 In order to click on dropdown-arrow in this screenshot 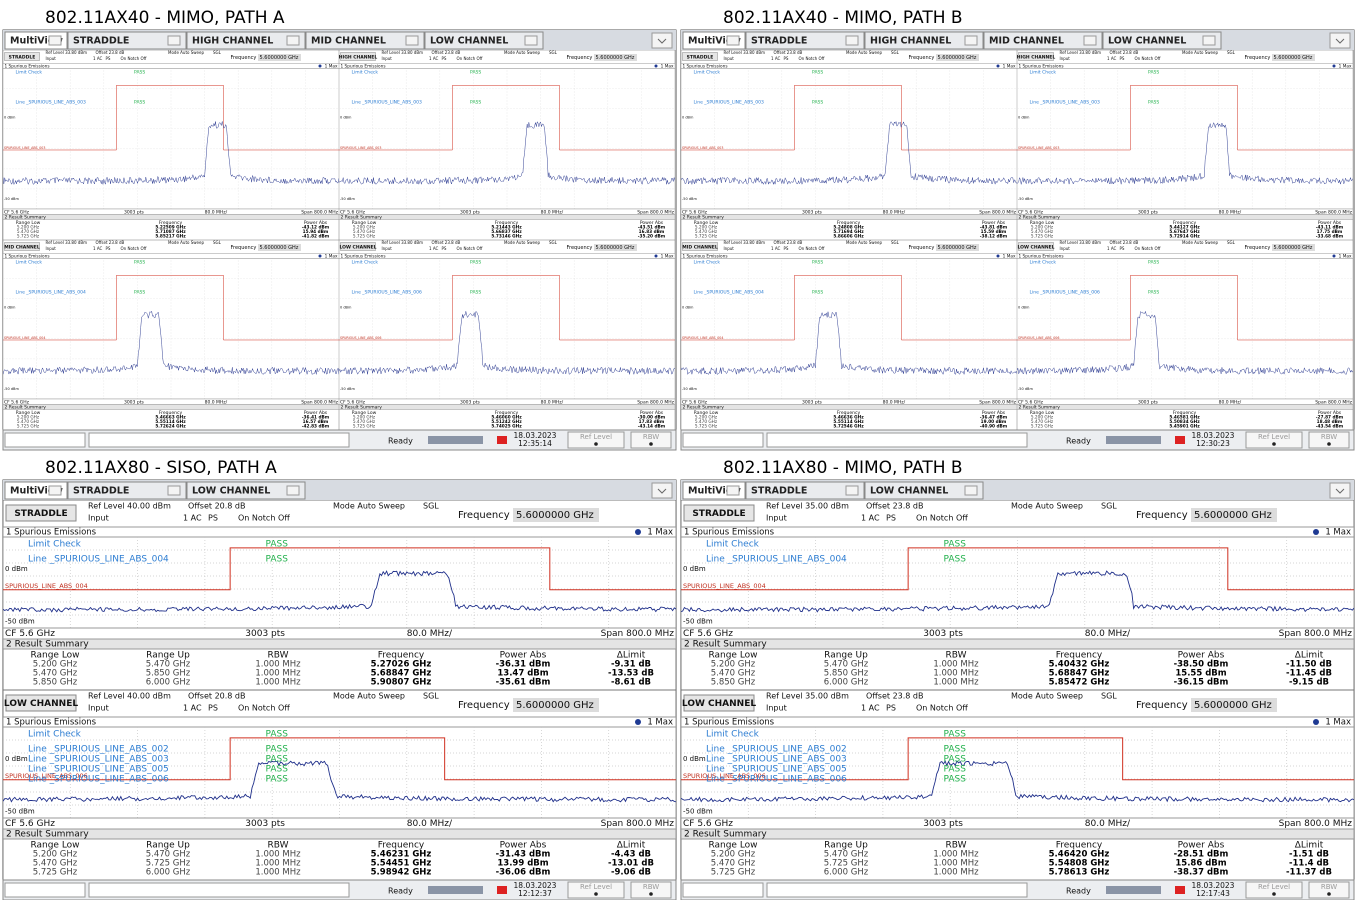, I will do `click(1340, 41)`.